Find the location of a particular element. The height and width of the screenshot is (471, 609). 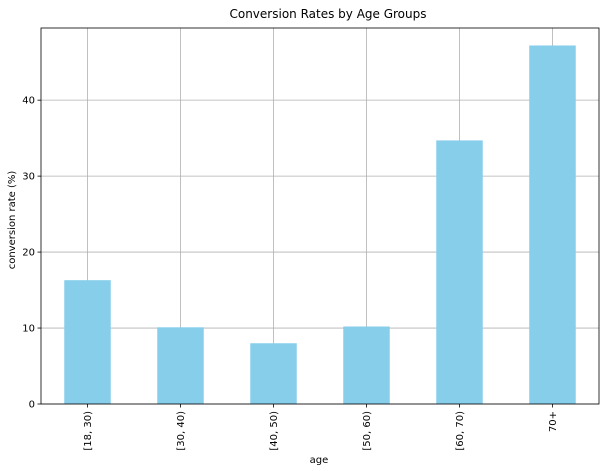

y-tick-label: 30 is located at coordinates (28, 177).